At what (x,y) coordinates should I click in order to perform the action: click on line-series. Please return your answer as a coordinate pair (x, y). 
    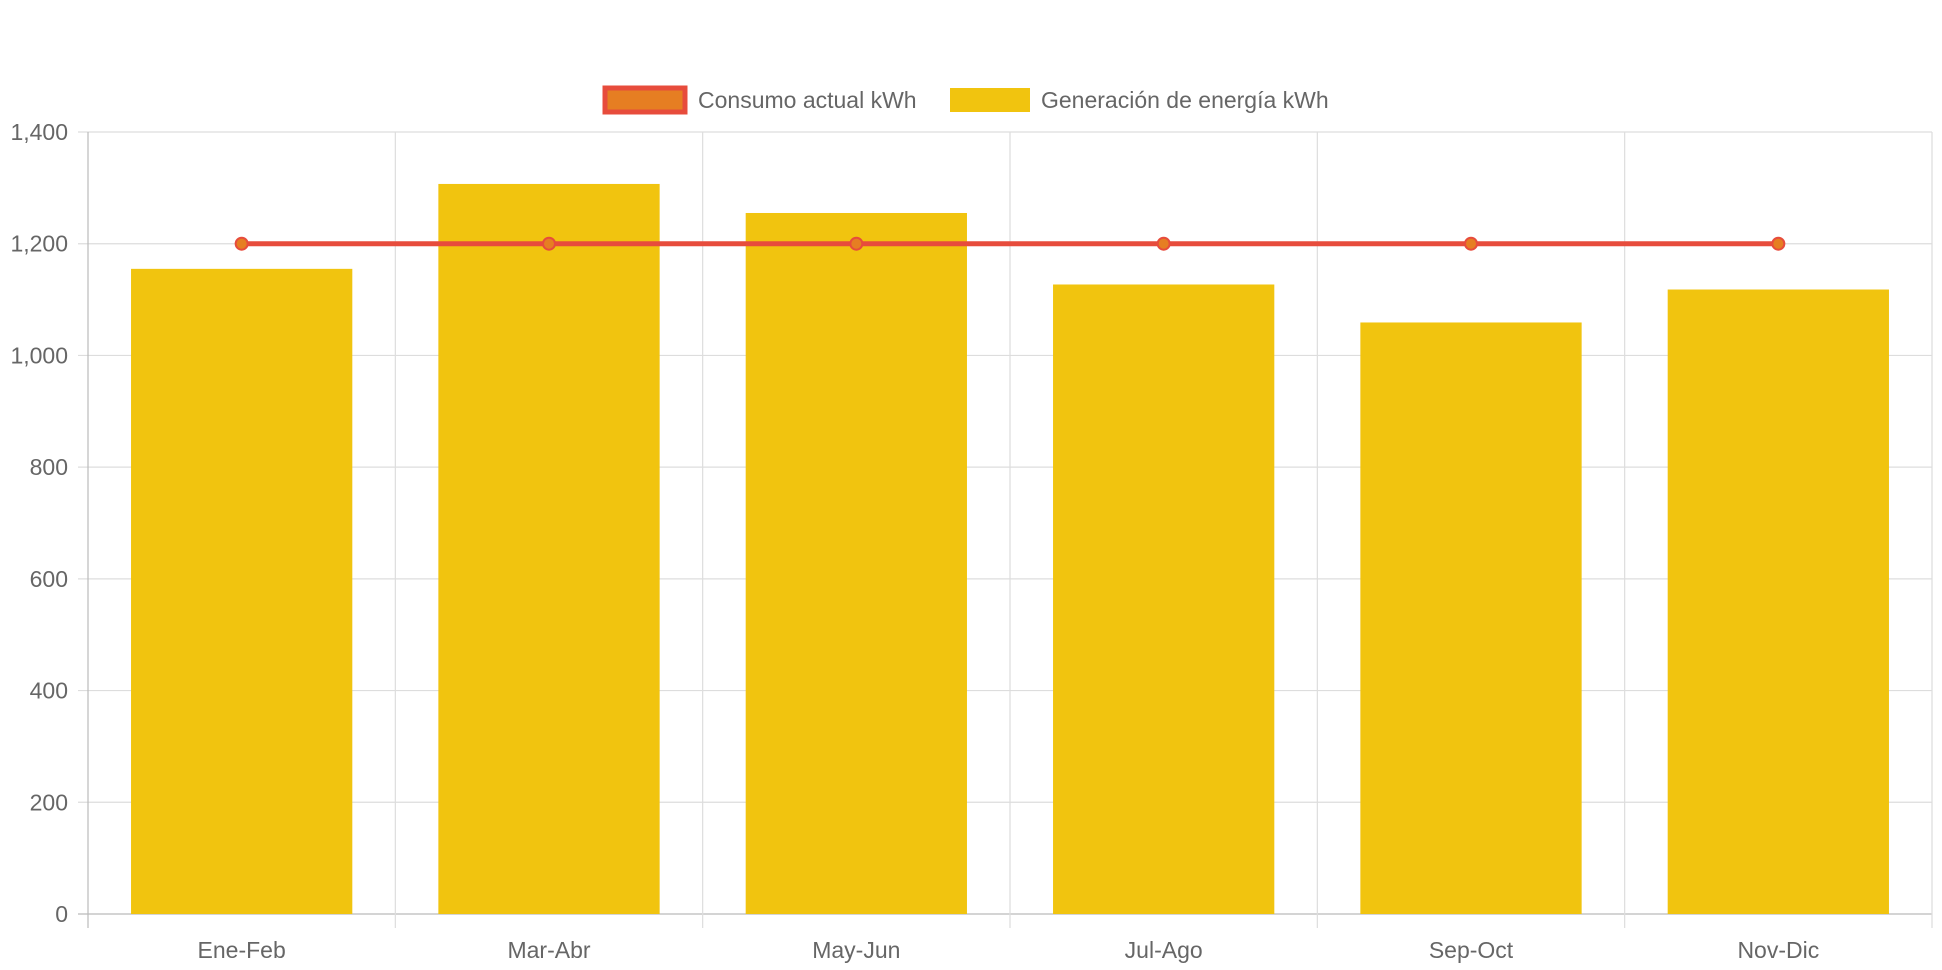
    Looking at the image, I should click on (1010, 243).